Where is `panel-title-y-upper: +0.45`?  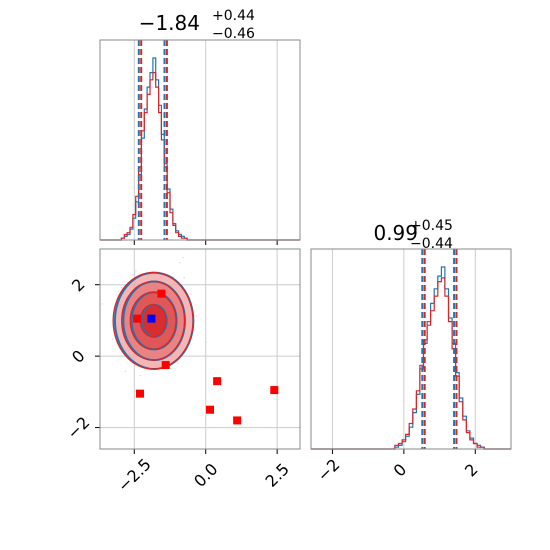
panel-title-y-upper: +0.45 is located at coordinates (431, 226).